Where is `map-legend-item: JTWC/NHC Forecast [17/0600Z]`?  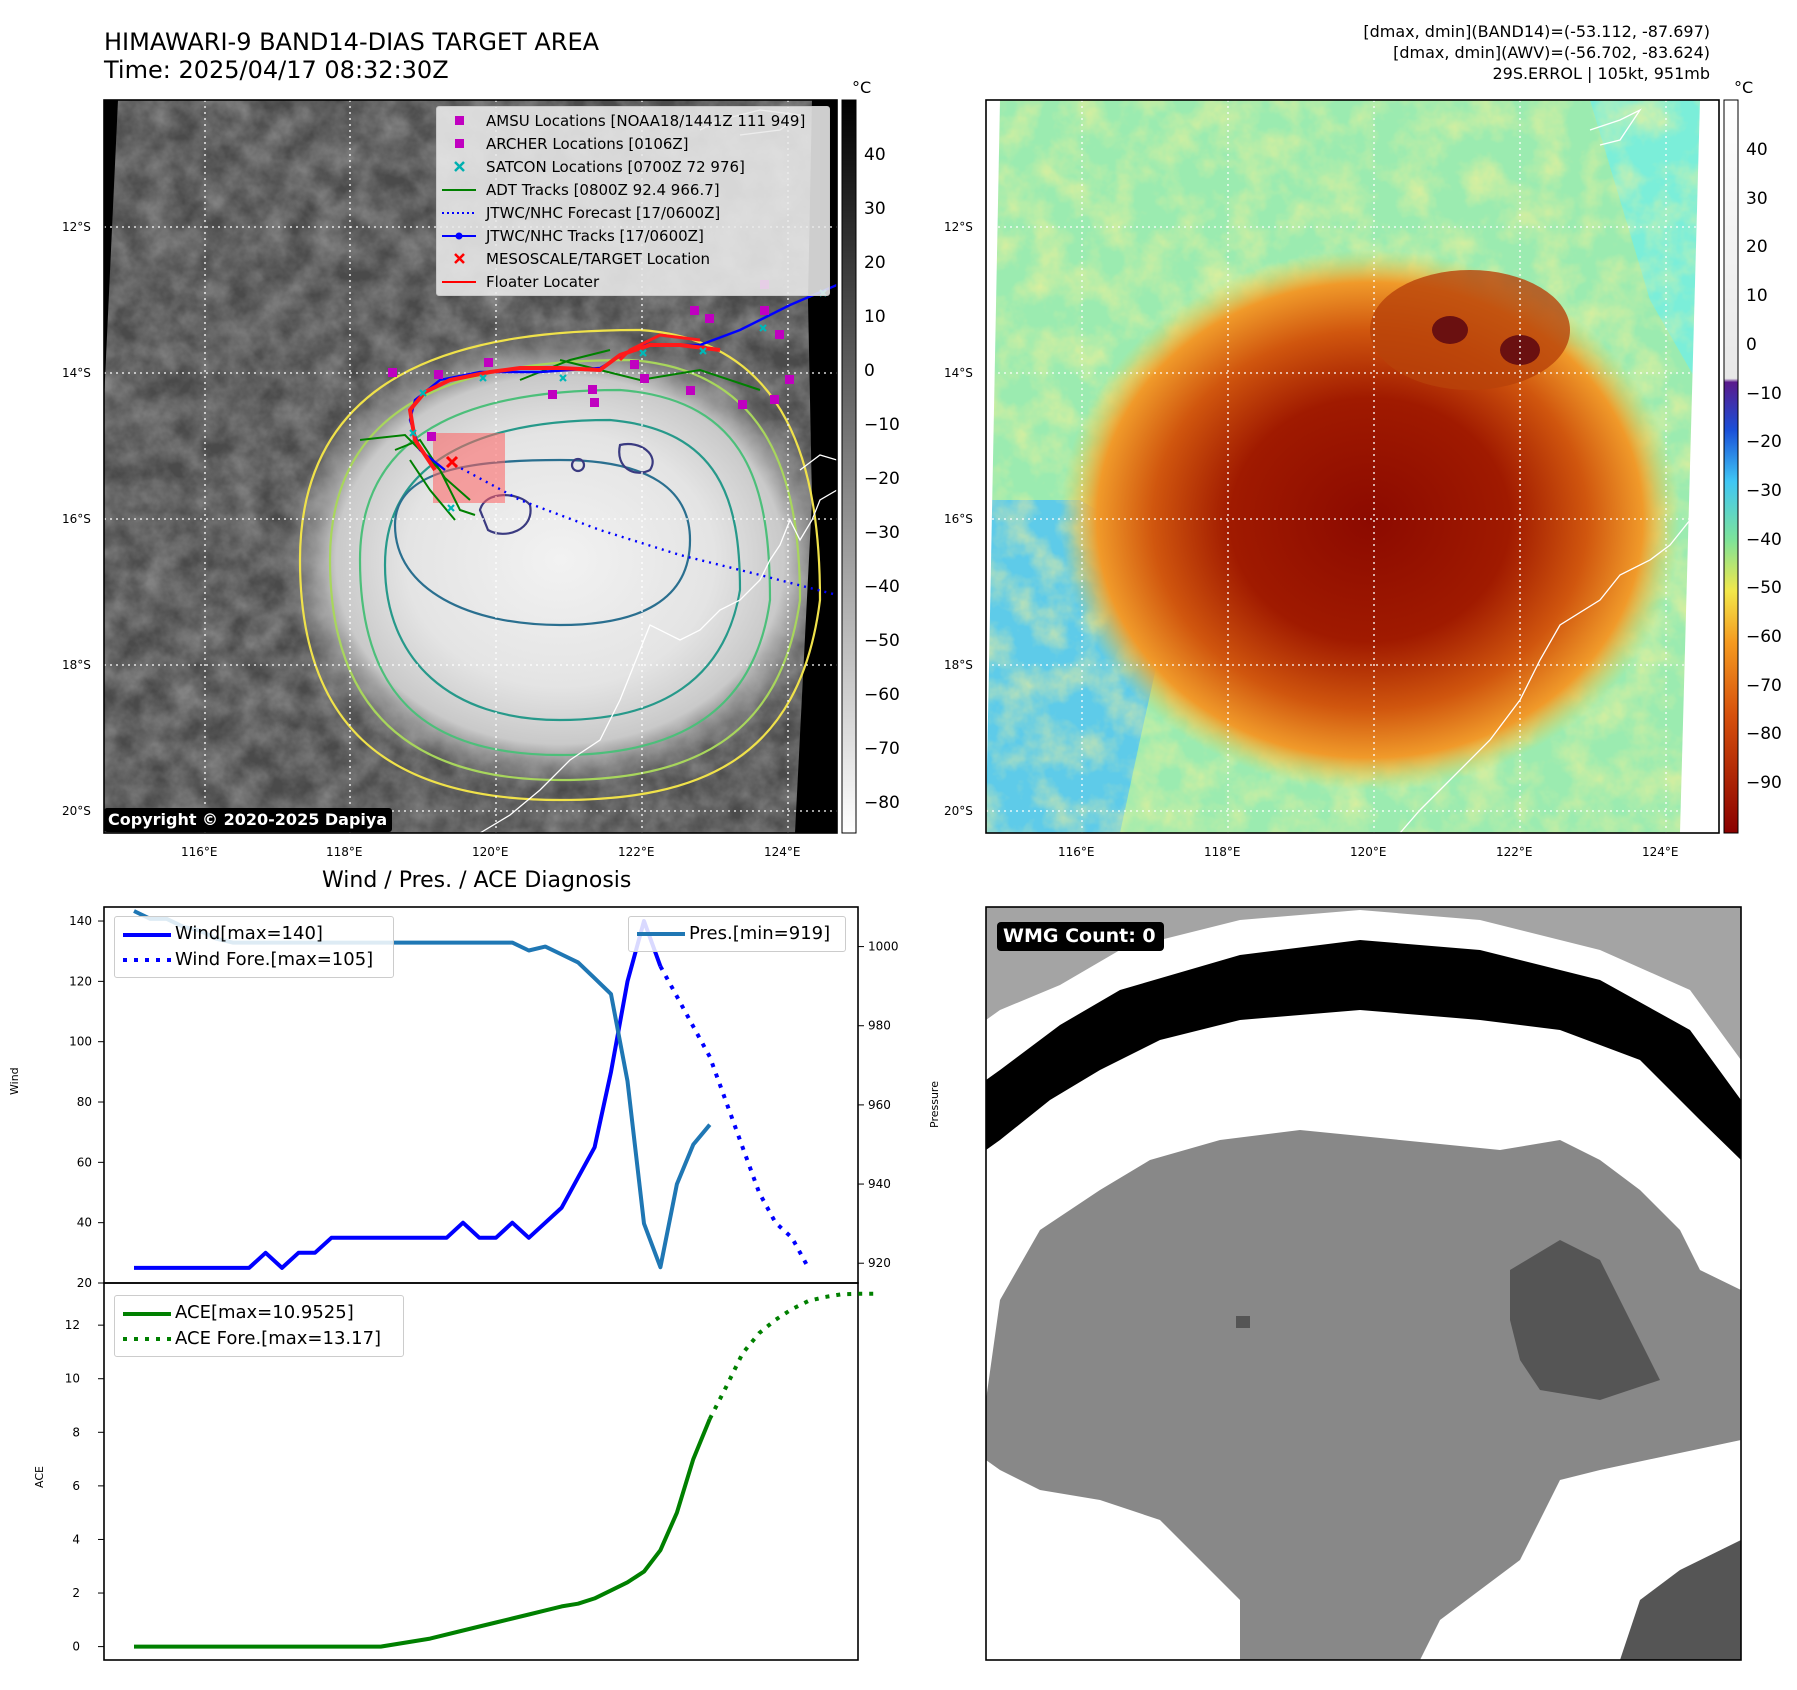
map-legend-item: JTWC/NHC Forecast [17/0600Z] is located at coordinates (635, 213).